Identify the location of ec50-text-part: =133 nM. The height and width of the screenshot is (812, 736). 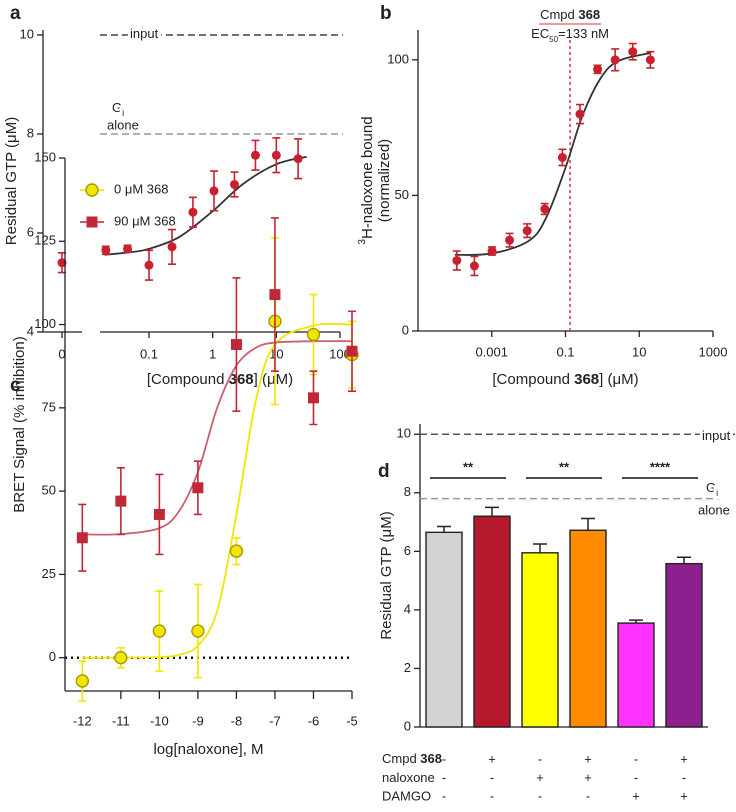
(583, 33).